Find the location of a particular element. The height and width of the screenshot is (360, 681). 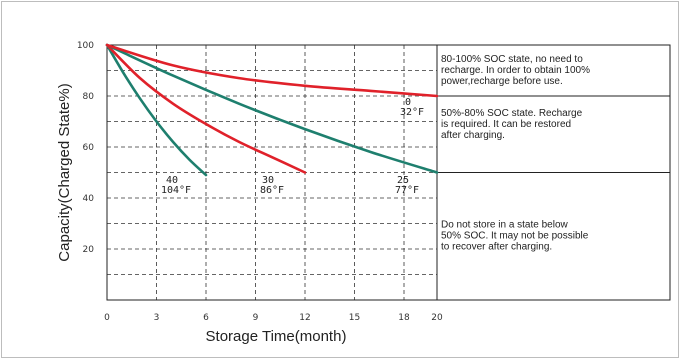

x-tick-label: 6 is located at coordinates (206, 318).